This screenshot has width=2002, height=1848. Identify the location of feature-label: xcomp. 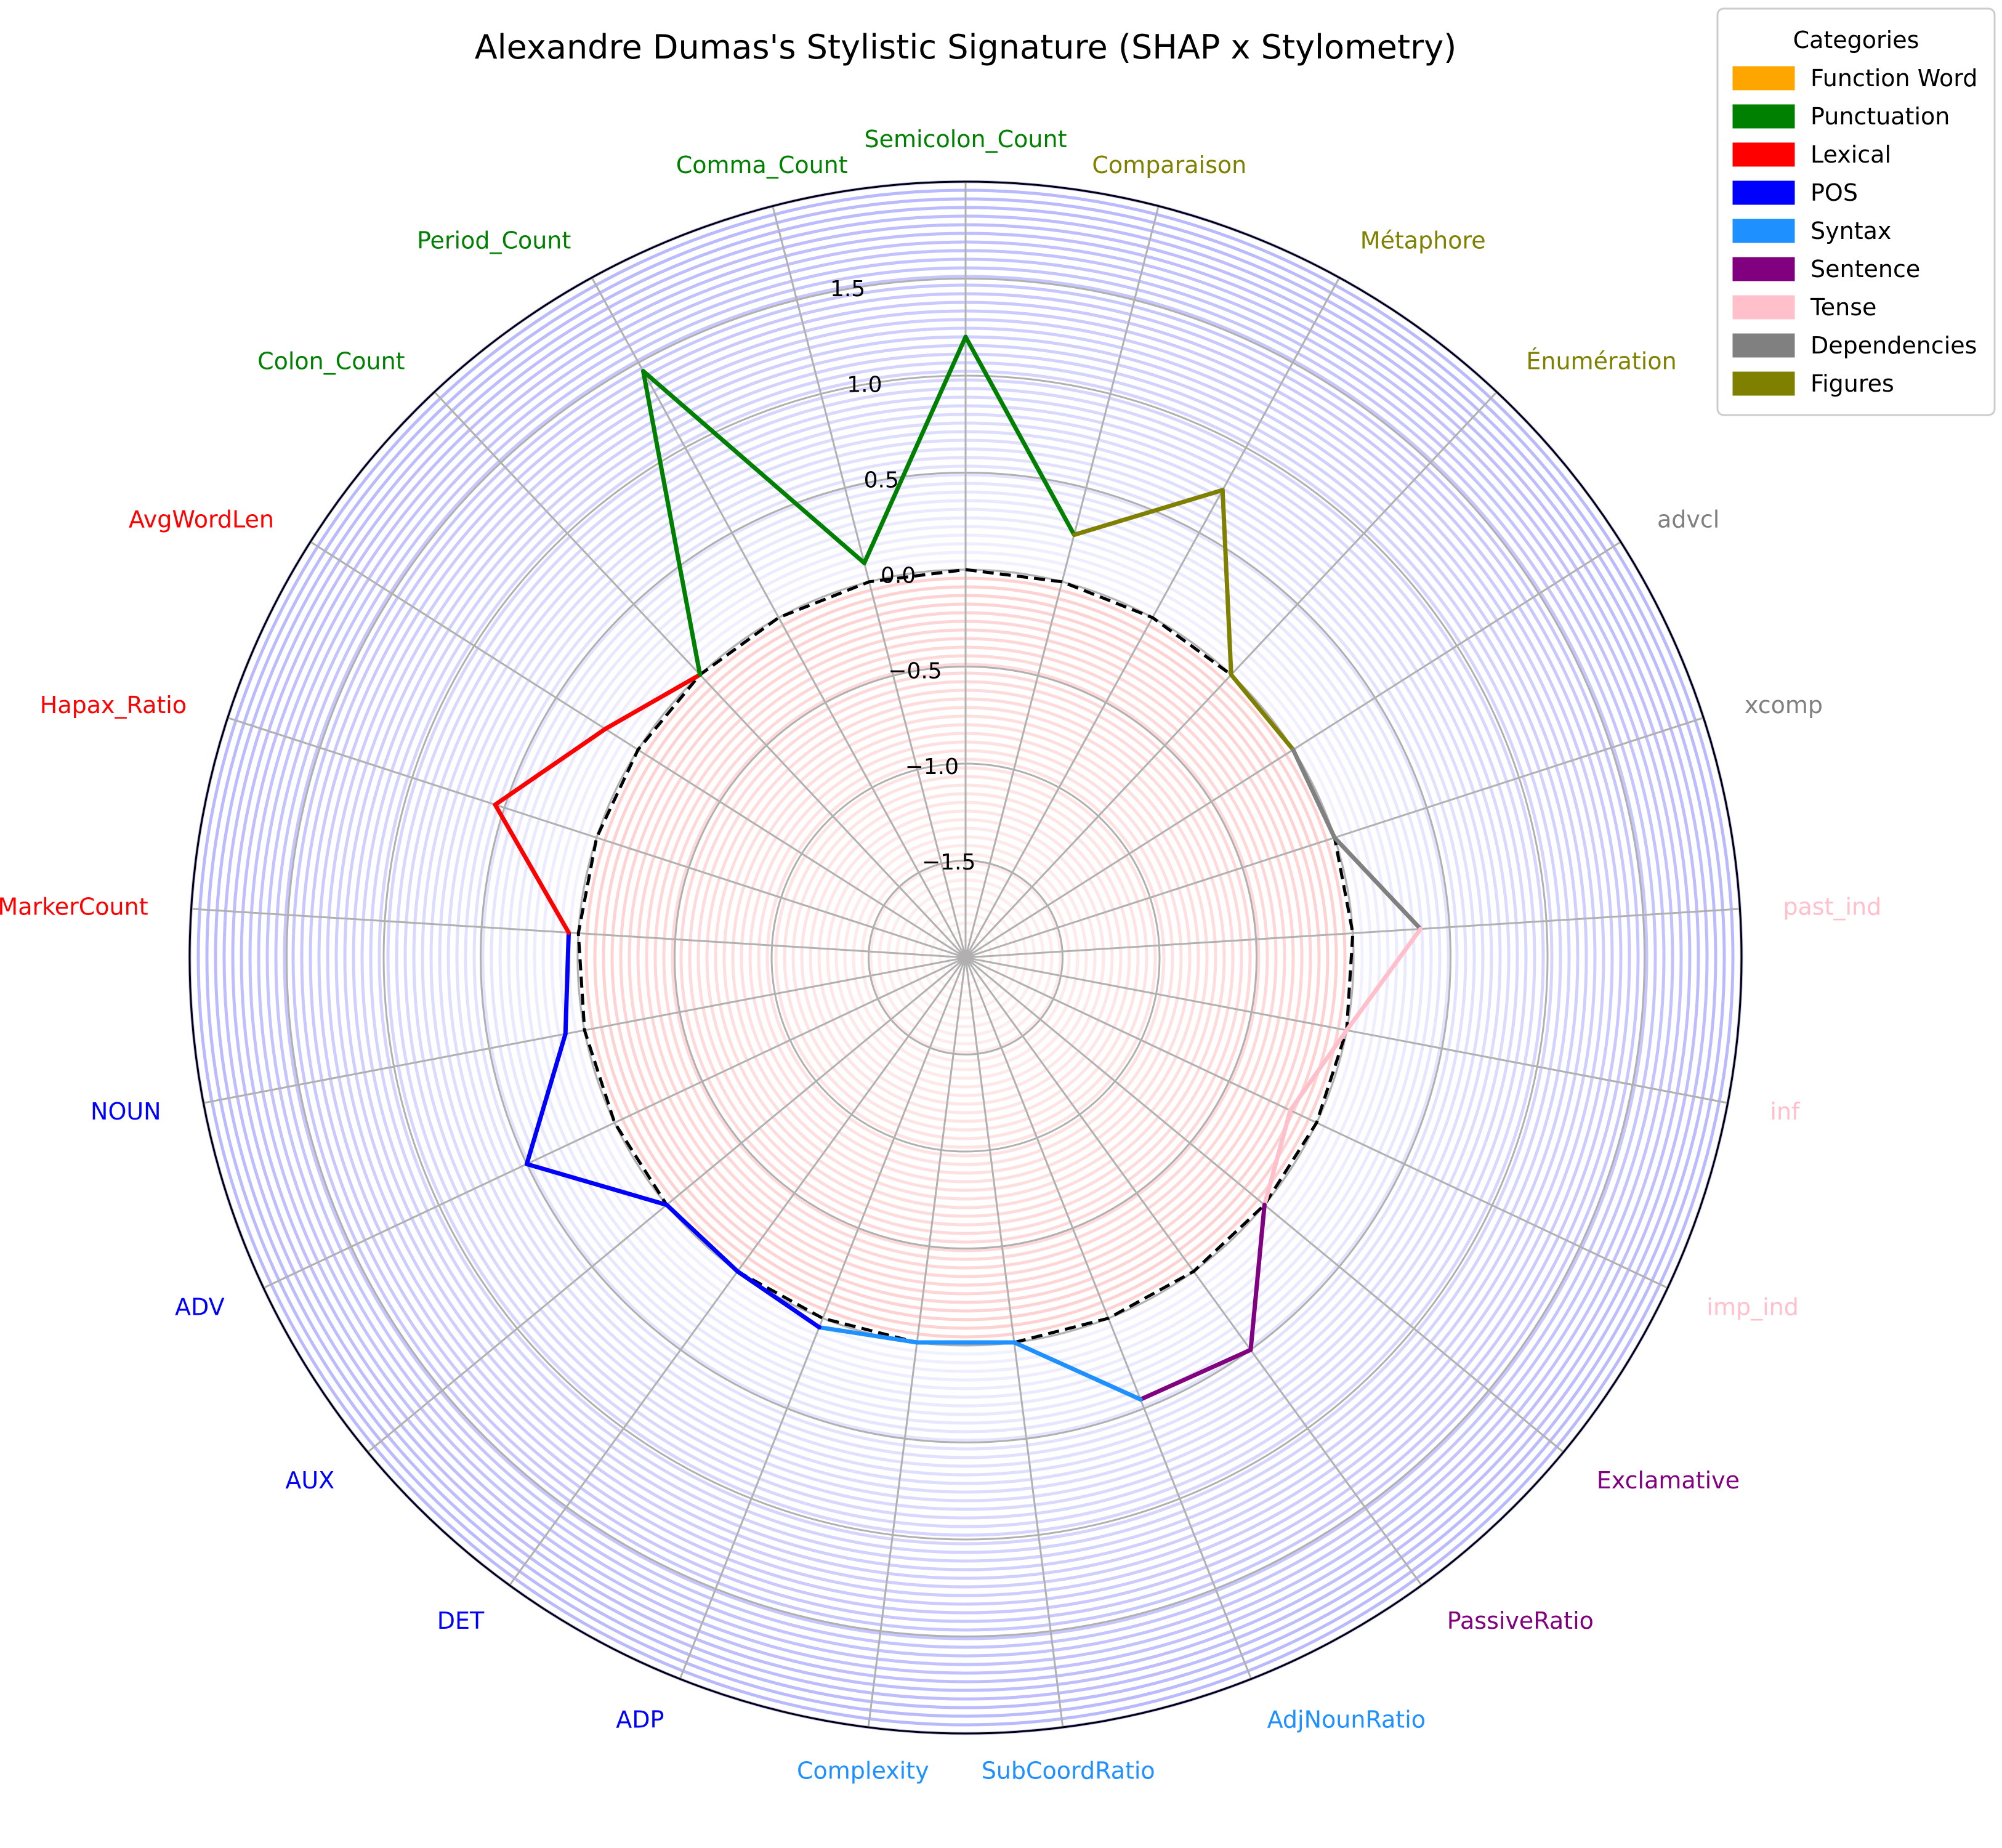
(1784, 705).